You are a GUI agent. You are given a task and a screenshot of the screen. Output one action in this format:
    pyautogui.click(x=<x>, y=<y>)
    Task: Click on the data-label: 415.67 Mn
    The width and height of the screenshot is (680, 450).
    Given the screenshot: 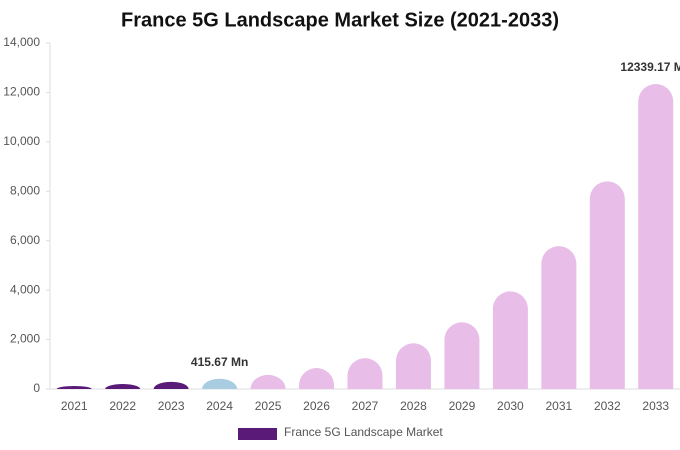 What is the action you would take?
    pyautogui.click(x=219, y=362)
    